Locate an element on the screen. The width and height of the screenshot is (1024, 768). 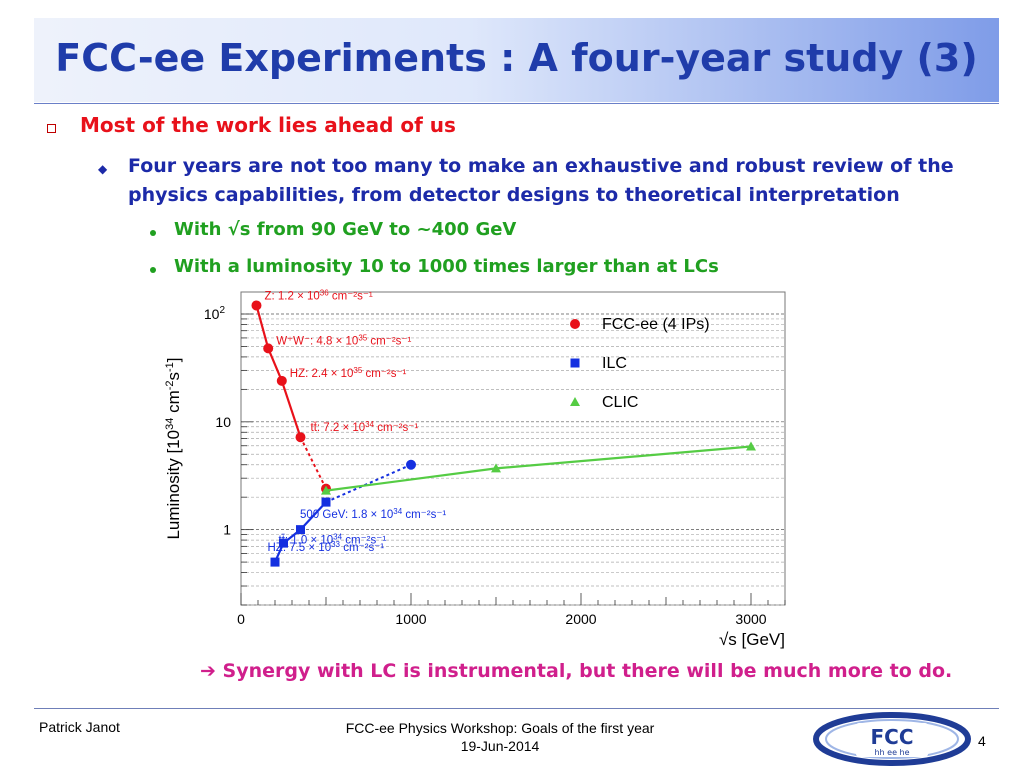
right-arrow-icon: ➔ is located at coordinates (208, 671).